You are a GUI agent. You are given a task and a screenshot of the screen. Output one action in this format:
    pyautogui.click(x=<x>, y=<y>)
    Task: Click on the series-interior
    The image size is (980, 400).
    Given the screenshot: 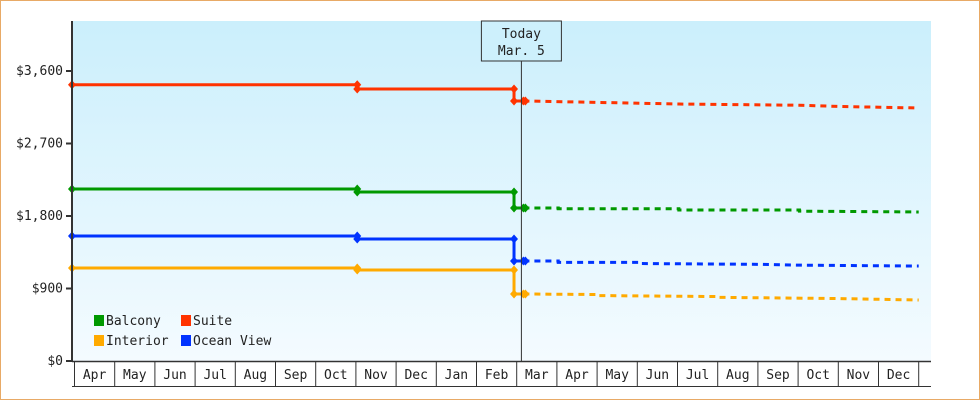 What is the action you would take?
    pyautogui.click(x=493, y=282)
    